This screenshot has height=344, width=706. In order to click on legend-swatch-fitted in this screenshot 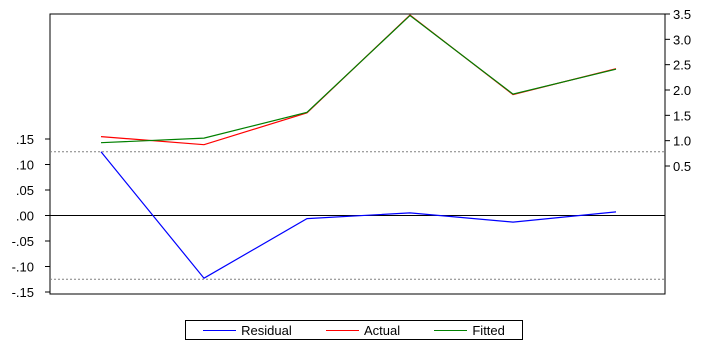, I will do `click(451, 330)`.